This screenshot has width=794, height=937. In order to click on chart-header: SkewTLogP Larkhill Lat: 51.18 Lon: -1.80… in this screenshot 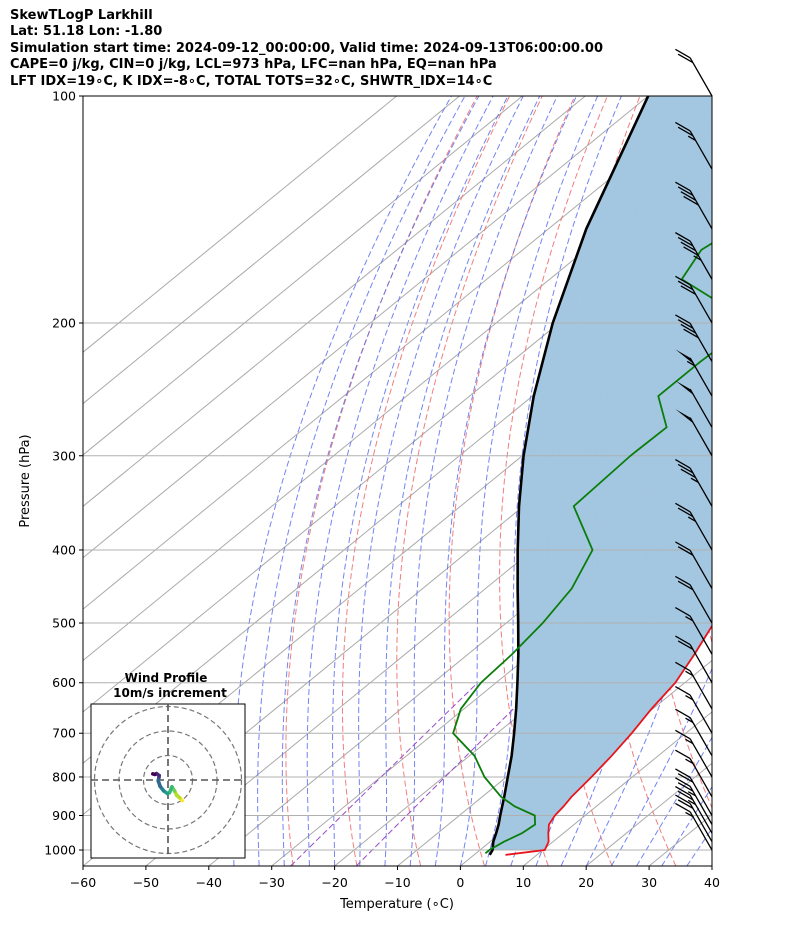, I will do `click(306, 49)`.